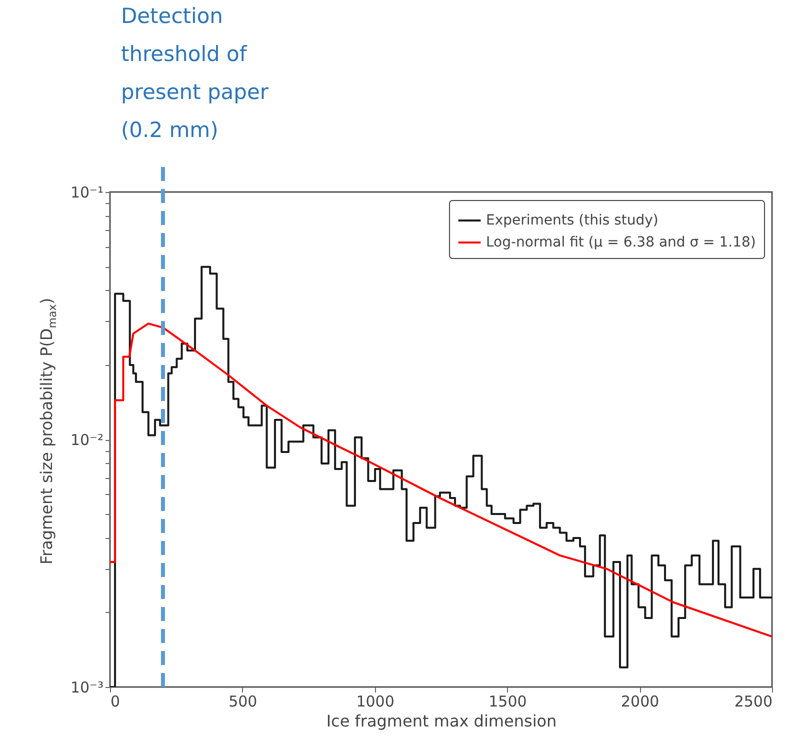 This screenshot has height=753, width=800. What do you see at coordinates (753, 701) in the screenshot?
I see `x-tick-label: 2500` at bounding box center [753, 701].